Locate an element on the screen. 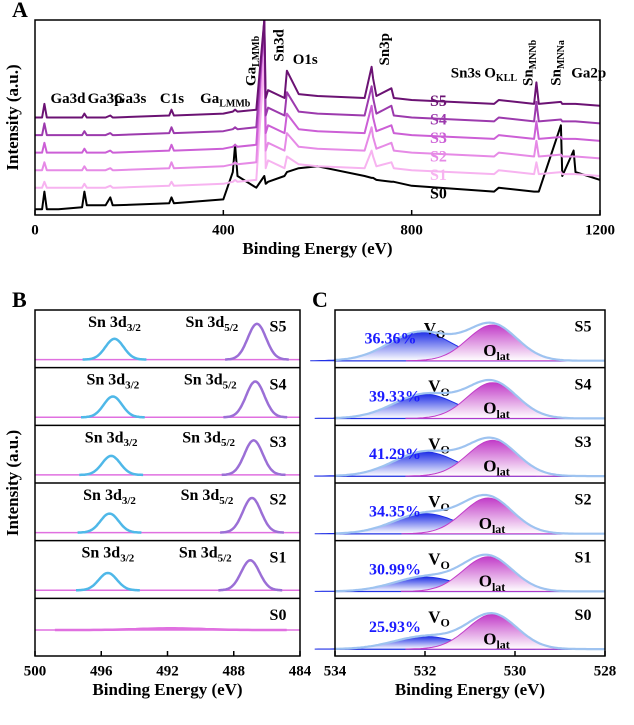  series-label: S4 is located at coordinates (438, 120).